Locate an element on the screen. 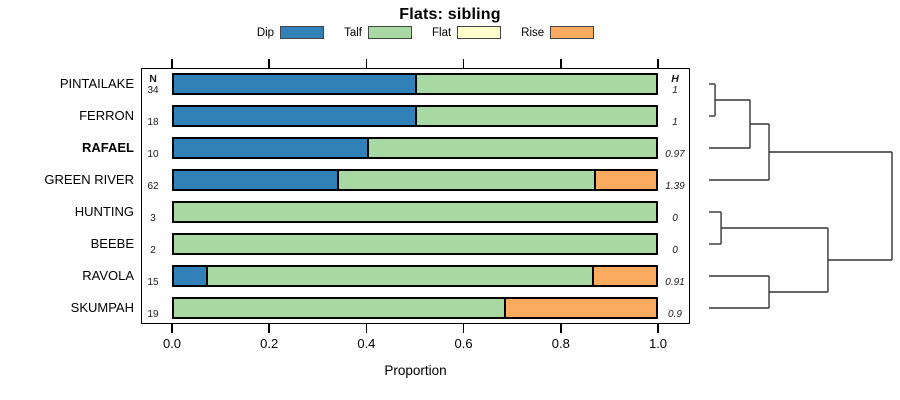 The image size is (900, 400). h-value: 0.9 is located at coordinates (675, 314).